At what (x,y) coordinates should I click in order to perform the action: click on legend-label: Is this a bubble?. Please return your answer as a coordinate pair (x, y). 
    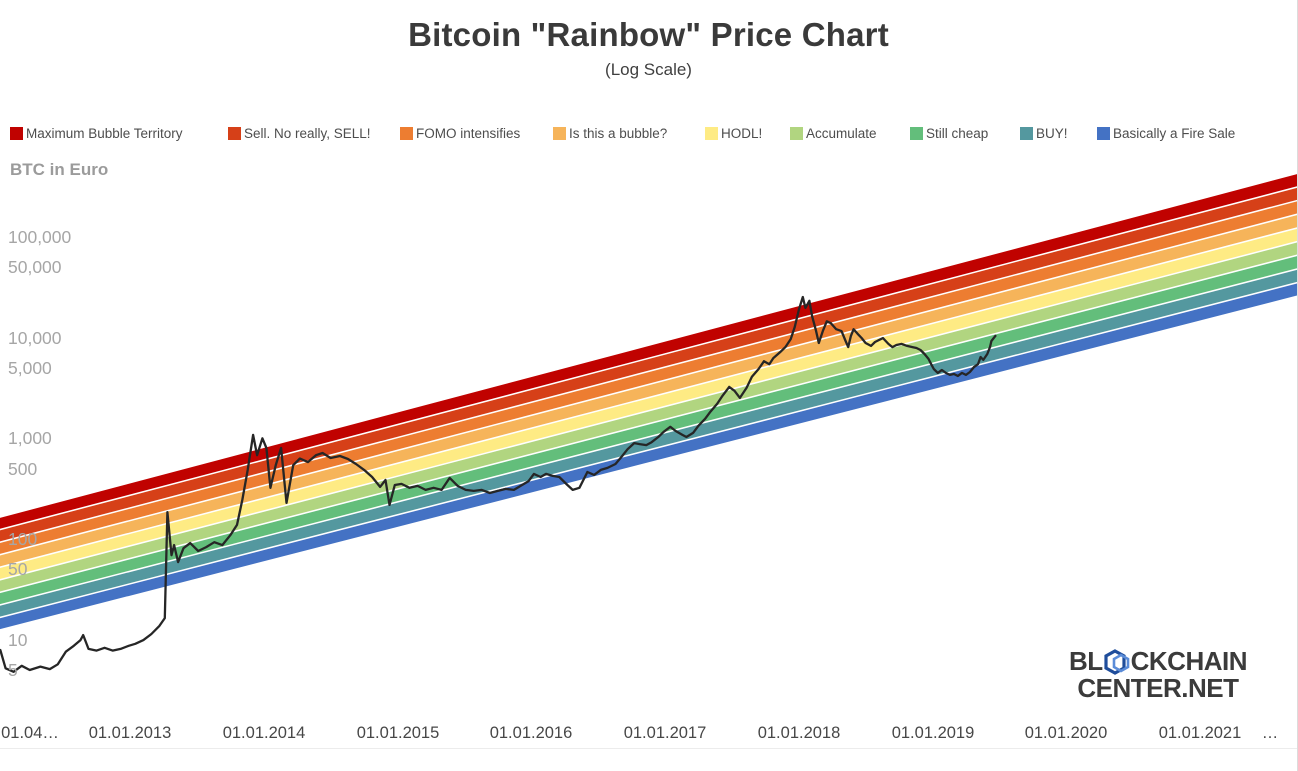
    Looking at the image, I should click on (618, 133).